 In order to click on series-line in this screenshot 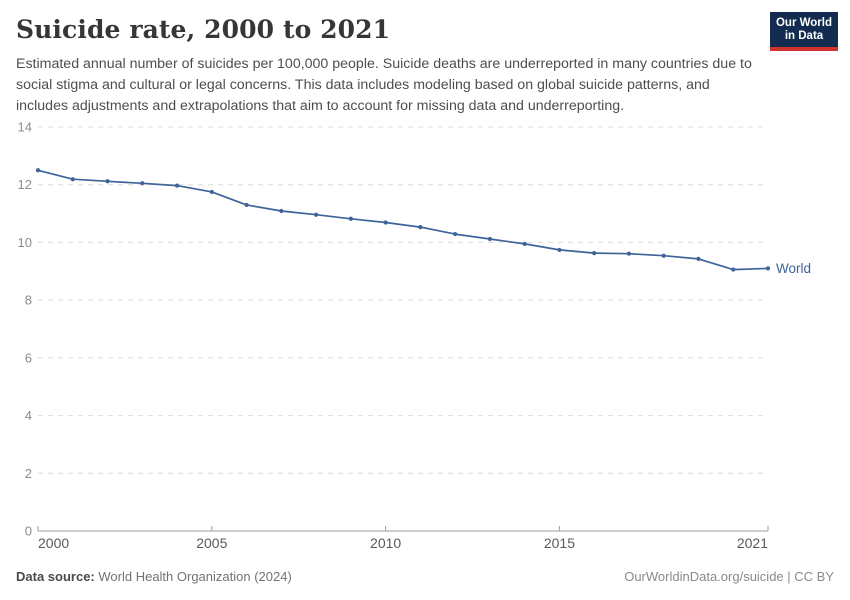, I will do `click(403, 220)`.